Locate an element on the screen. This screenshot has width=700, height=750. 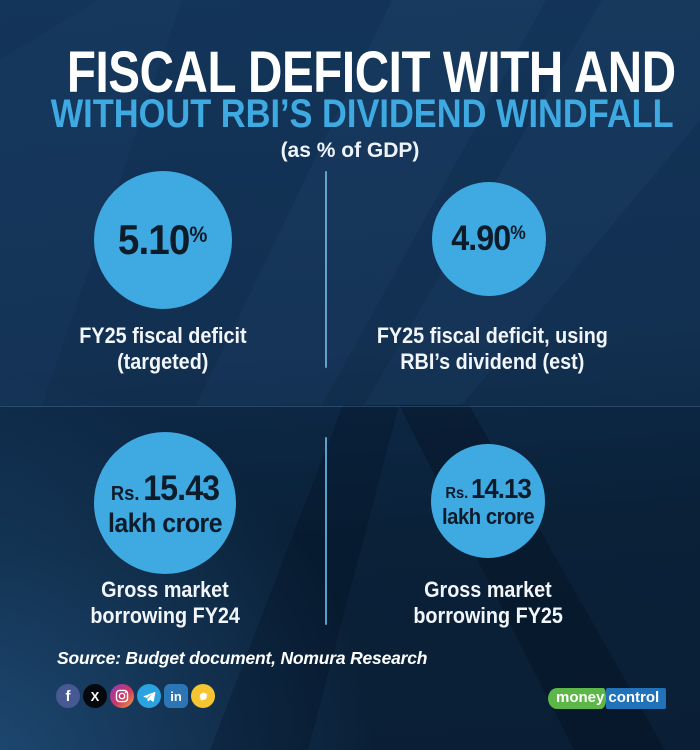
logo-control-part: control is located at coordinates (636, 698).